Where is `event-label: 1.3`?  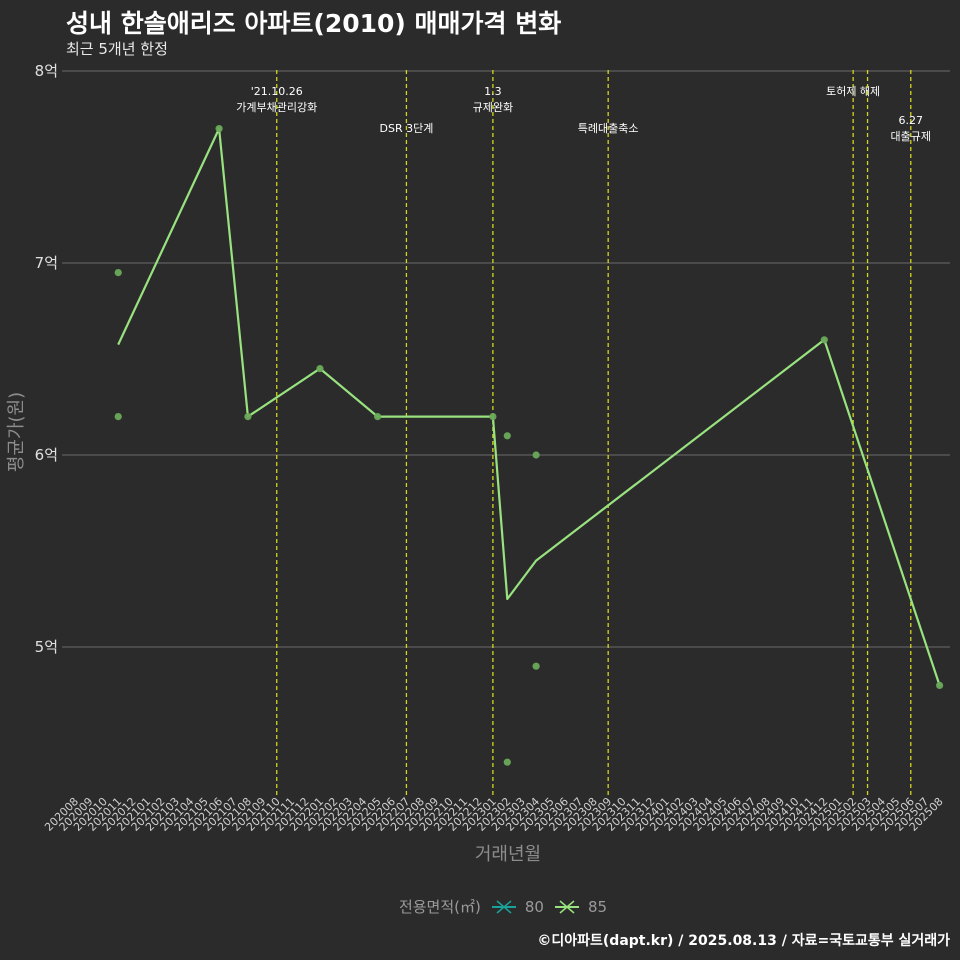
event-label: 1.3 is located at coordinates (493, 91).